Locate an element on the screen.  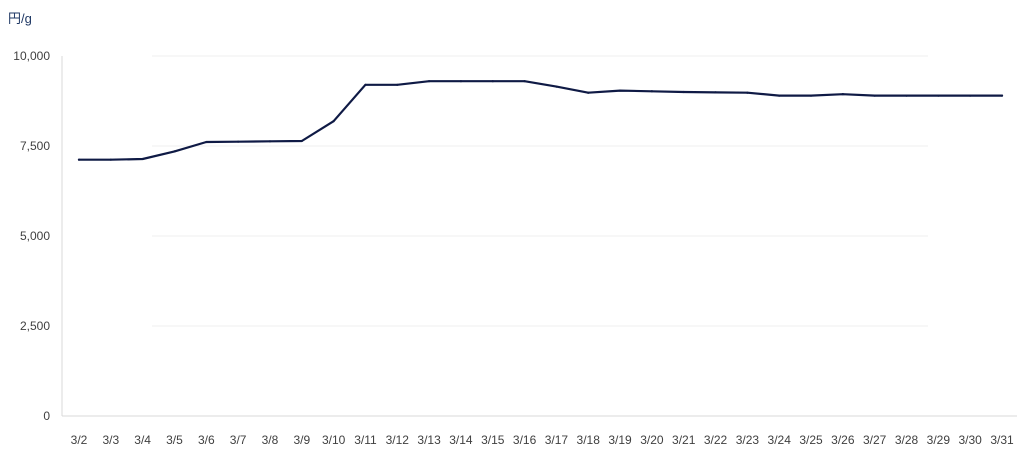
x-tick-label: 3/22 is located at coordinates (716, 440).